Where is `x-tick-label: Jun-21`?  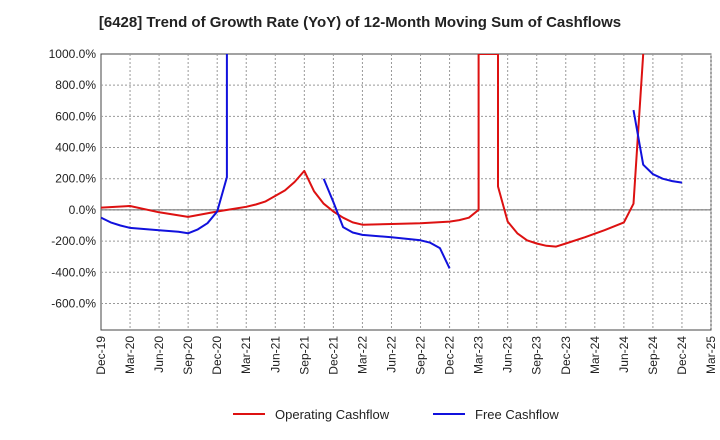 x-tick-label: Jun-21 is located at coordinates (275, 354).